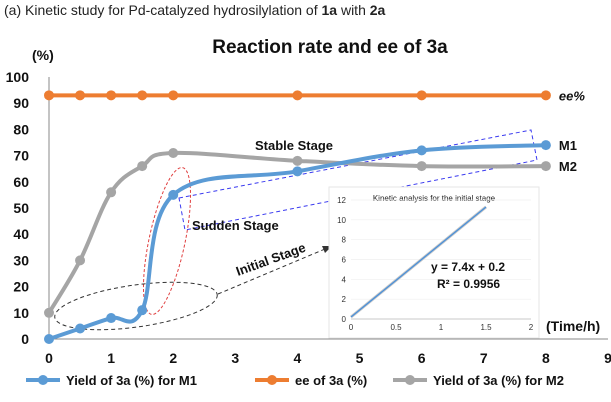  I want to click on inset-y-tick-label: 2, so click(344, 299).